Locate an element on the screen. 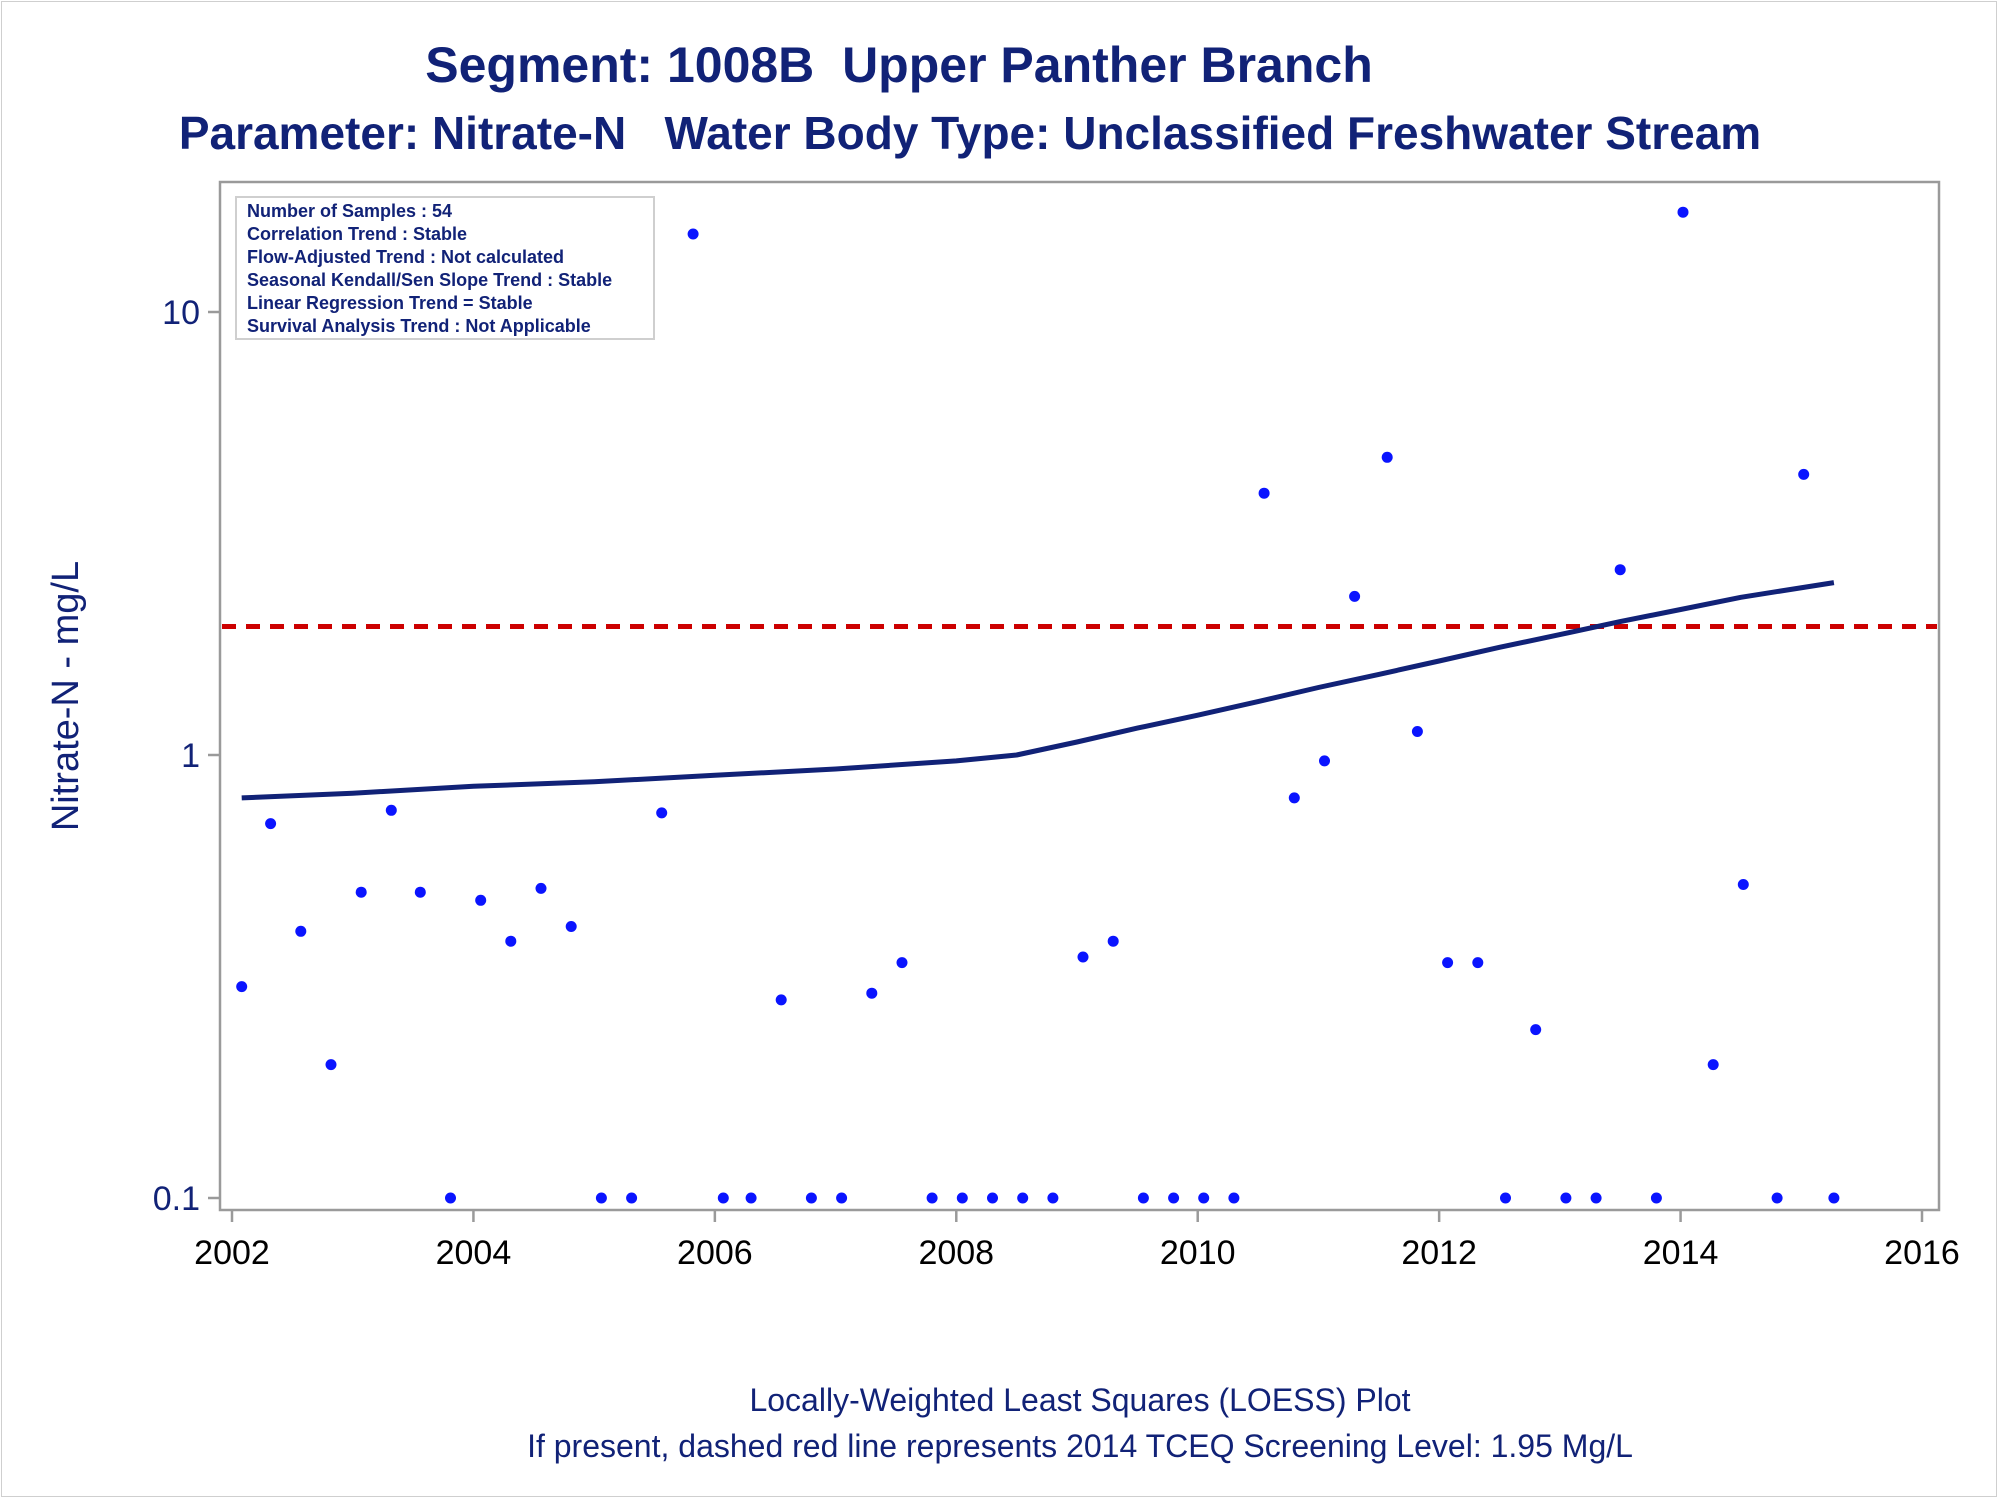 Image resolution: width=2000 pixels, height=1500 pixels. loess-line is located at coordinates (1038, 690).